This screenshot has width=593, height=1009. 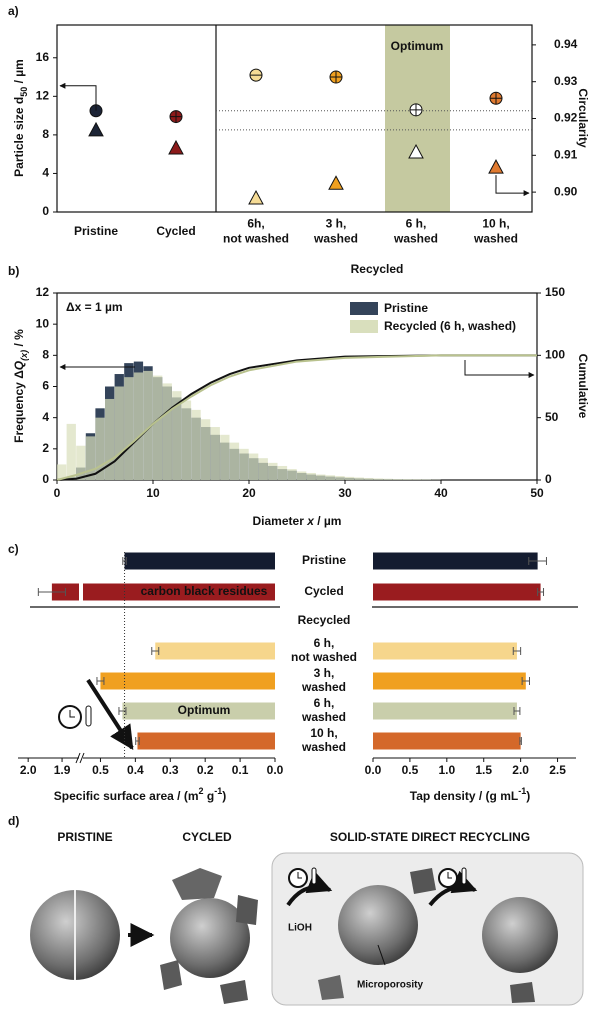 I want to click on y2-tick-label: 0.94, so click(x=566, y=44).